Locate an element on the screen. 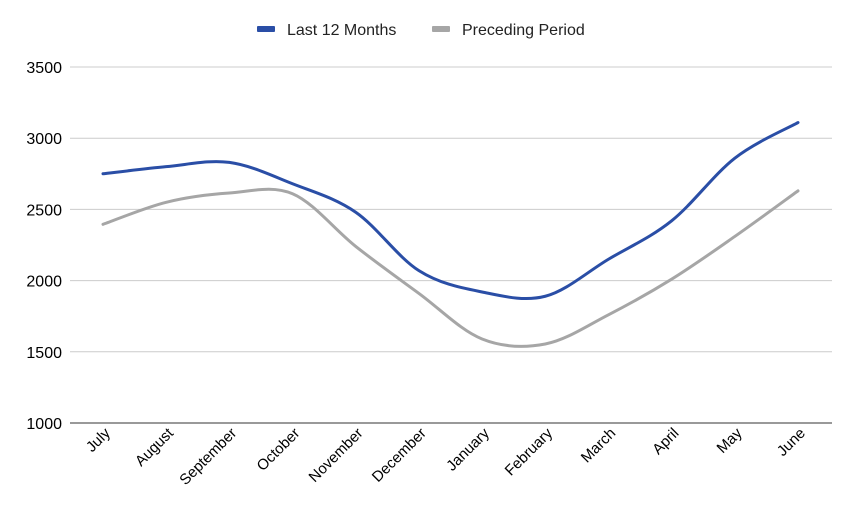 Image resolution: width=851 pixels, height=521 pixels. x-tick-label: September is located at coordinates (208, 457).